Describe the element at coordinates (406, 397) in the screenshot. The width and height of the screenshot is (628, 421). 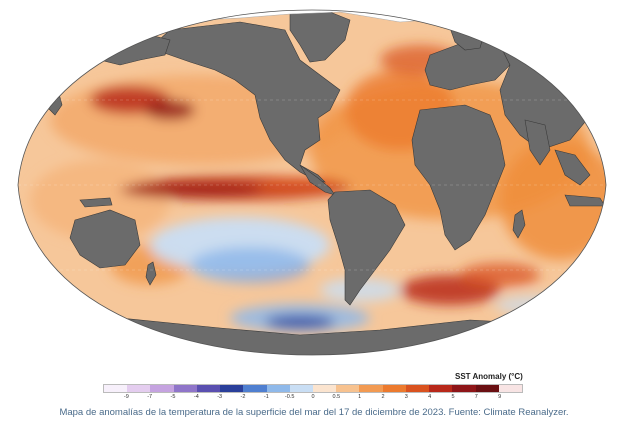
I see `scale-tick-label: 3` at that location.